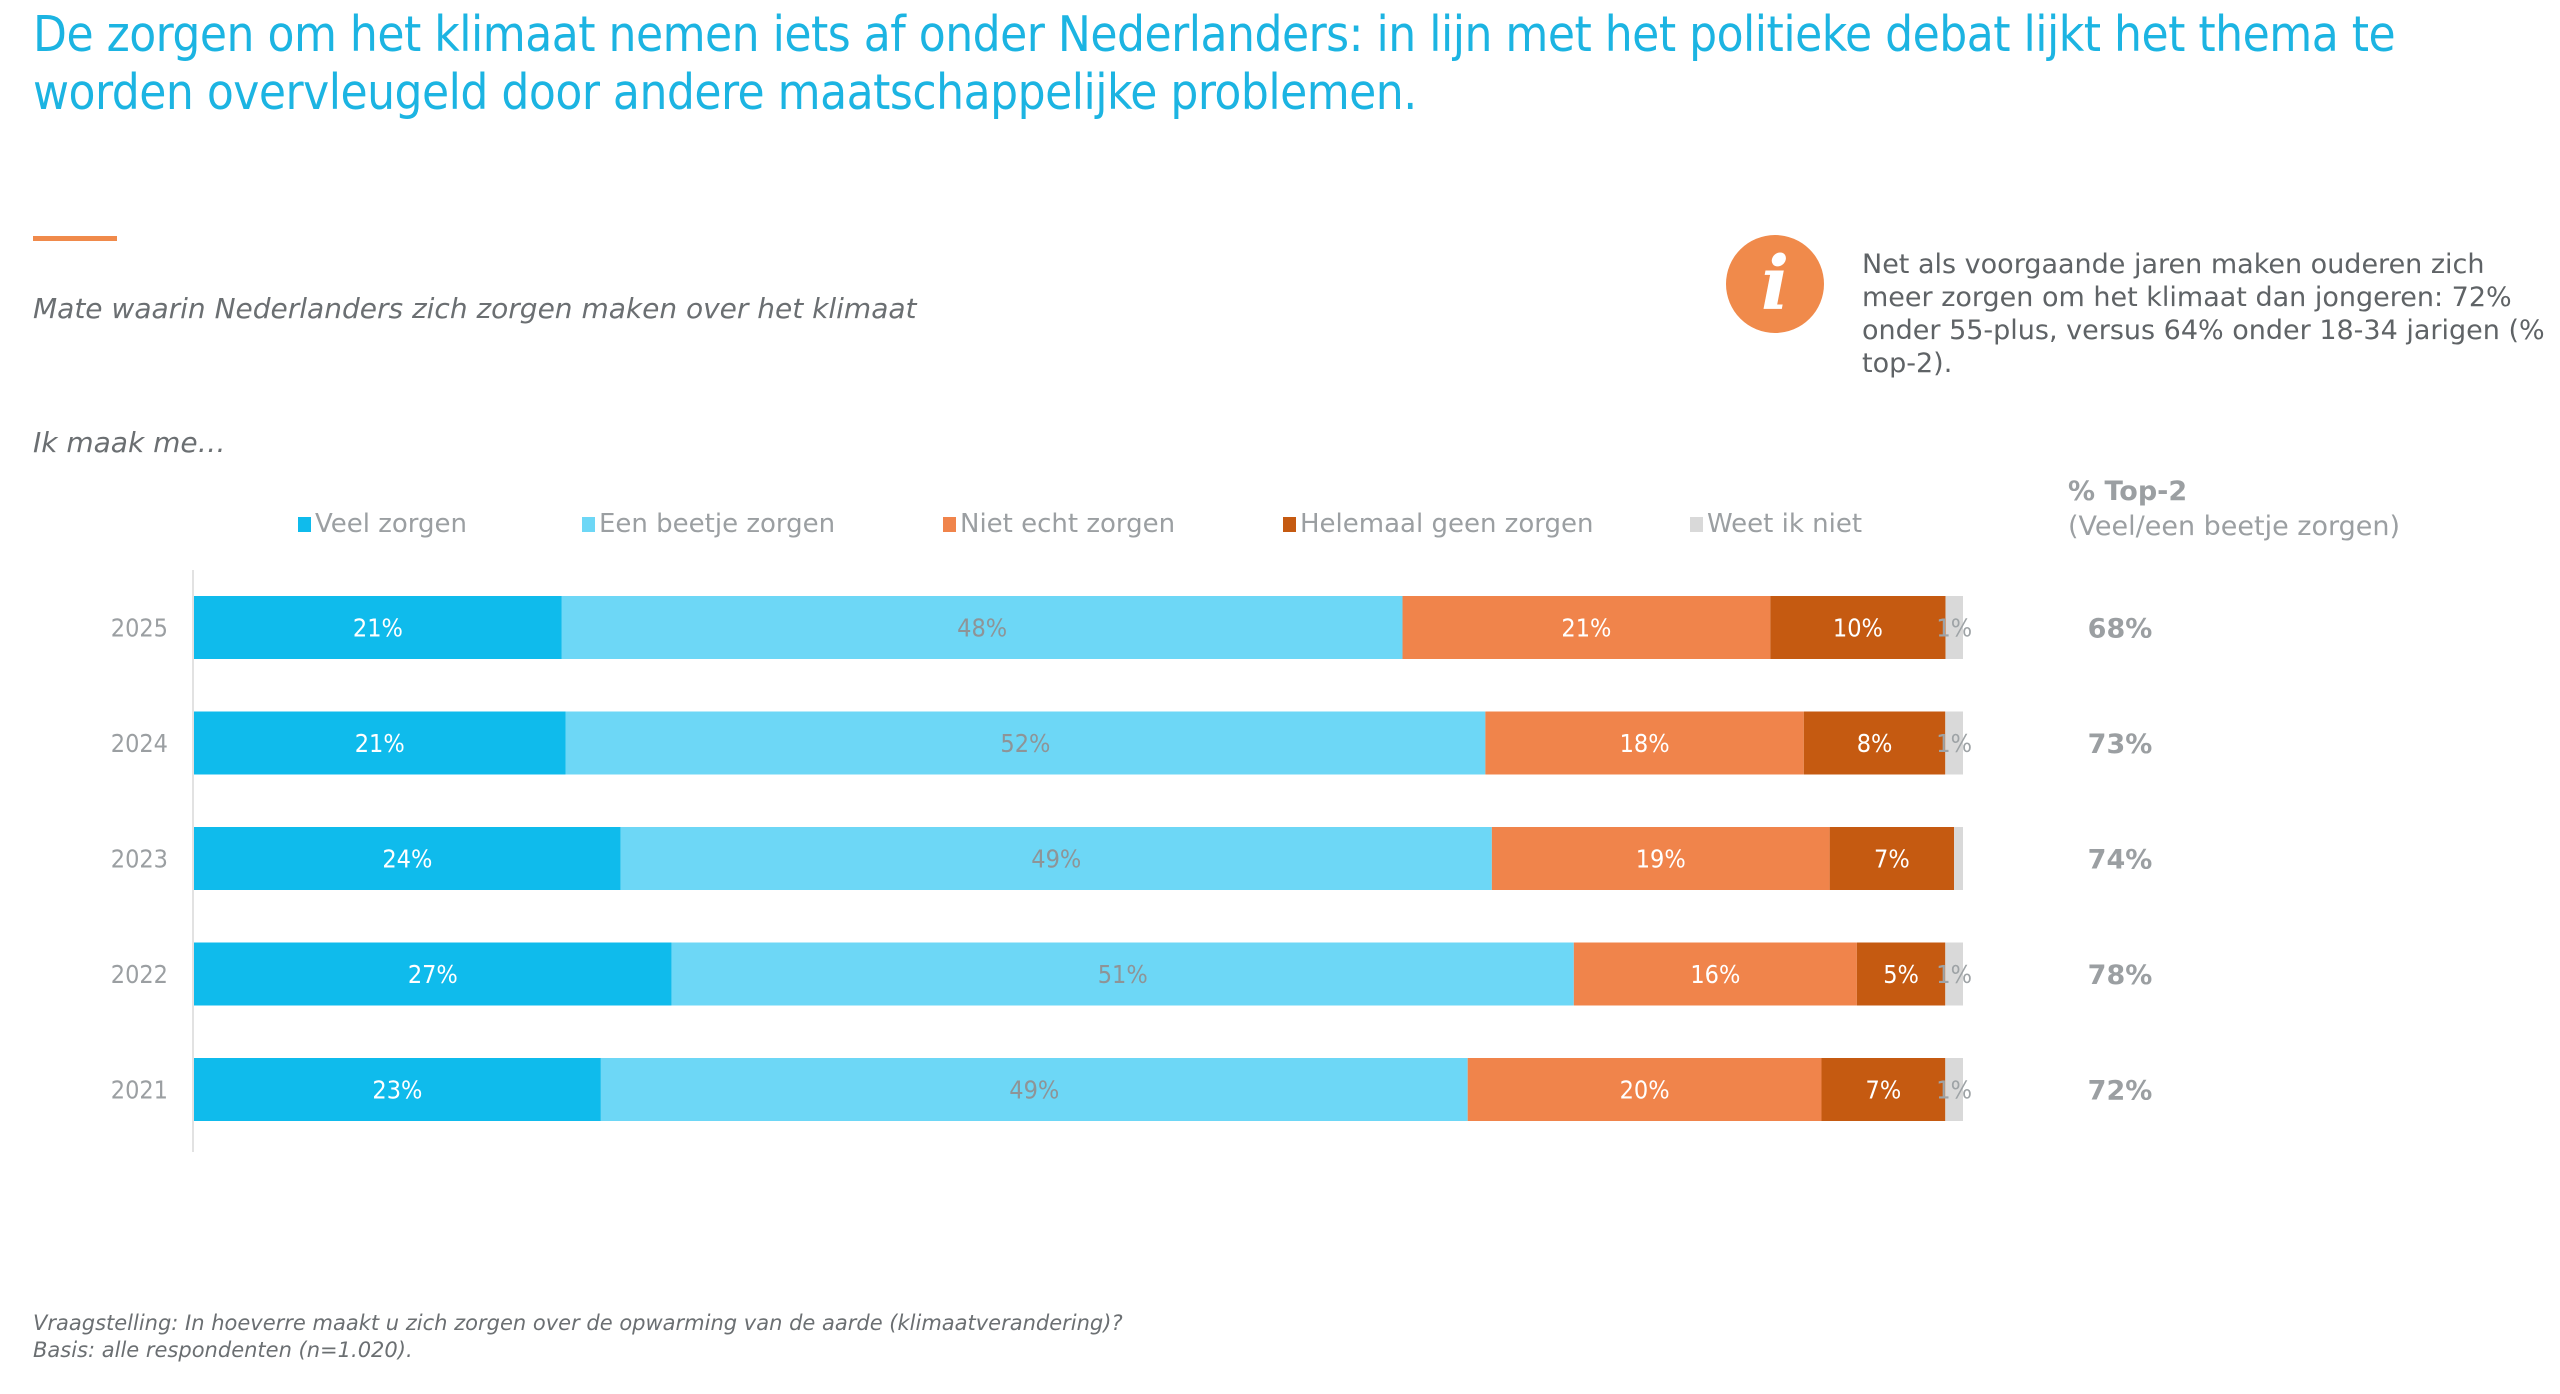 This screenshot has width=2560, height=1394. Describe the element at coordinates (2120, 860) in the screenshot. I see `top2-value: 74%` at that location.